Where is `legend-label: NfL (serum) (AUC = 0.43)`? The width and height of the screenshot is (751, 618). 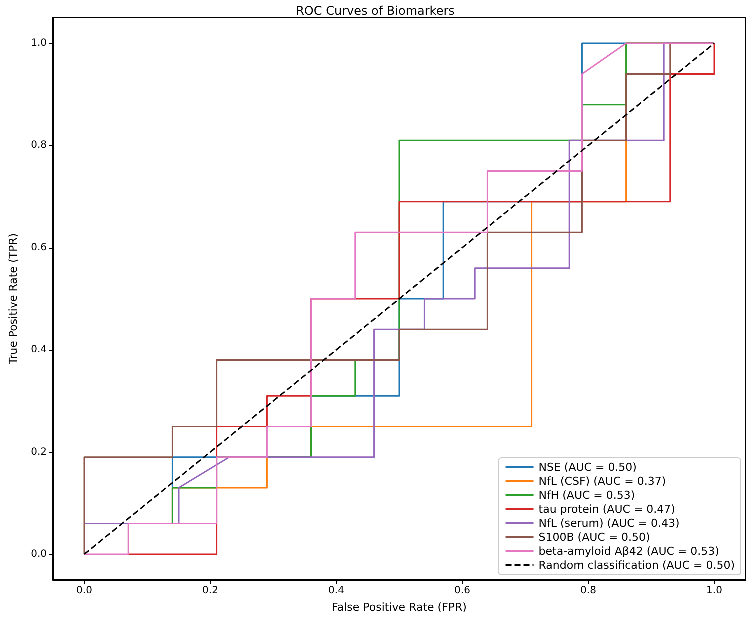 legend-label: NfL (serum) (AUC = 0.43) is located at coordinates (609, 523).